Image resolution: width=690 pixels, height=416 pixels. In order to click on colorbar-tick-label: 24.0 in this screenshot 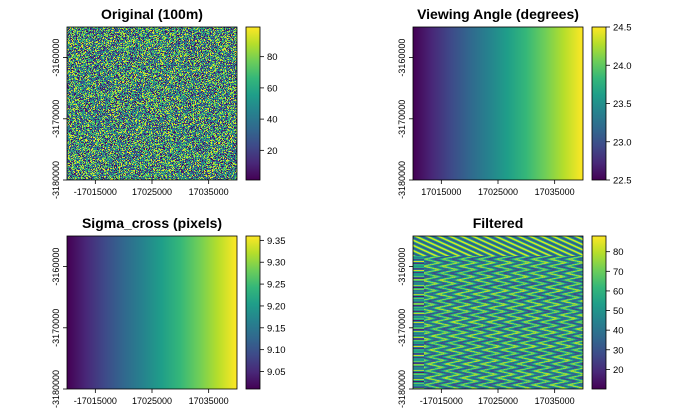, I will do `click(622, 66)`.